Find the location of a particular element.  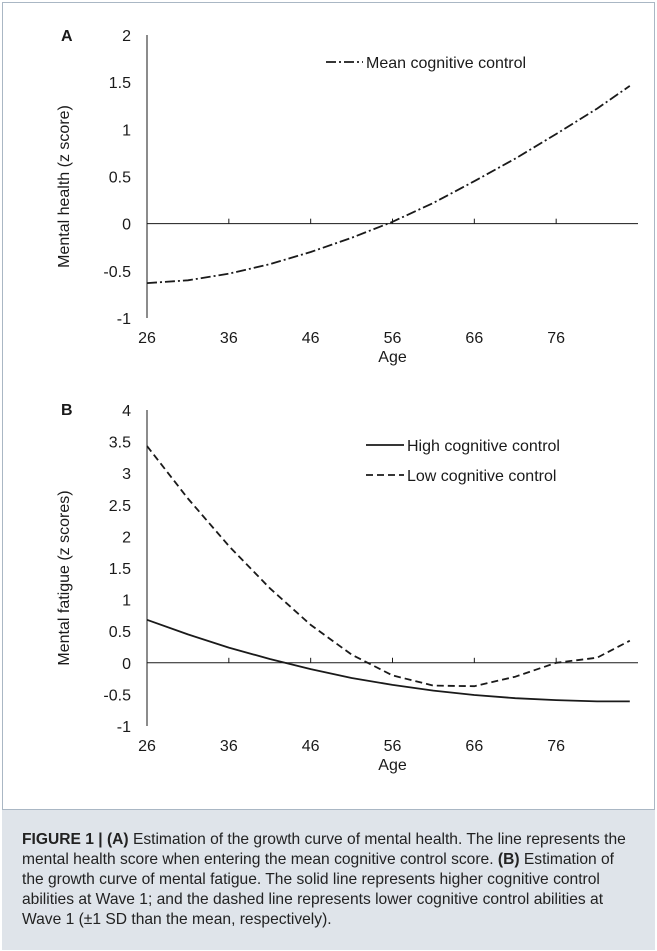

panel-b-legend-label-1: High cognitive control is located at coordinates (483, 446).